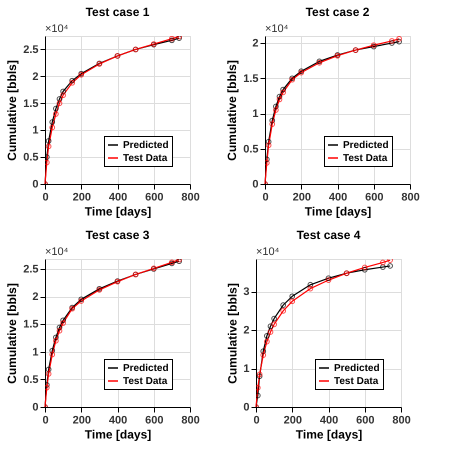 The image size is (459, 470). What do you see at coordinates (118, 12) in the screenshot?
I see `chart-title: Test case 1` at bounding box center [118, 12].